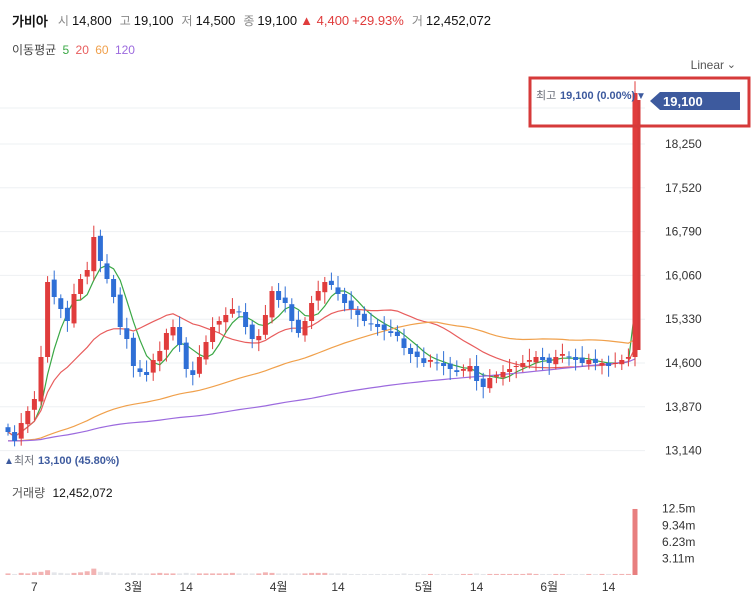 This screenshot has width=752, height=614. I want to click on high-marker-label: 최고, so click(546, 95).